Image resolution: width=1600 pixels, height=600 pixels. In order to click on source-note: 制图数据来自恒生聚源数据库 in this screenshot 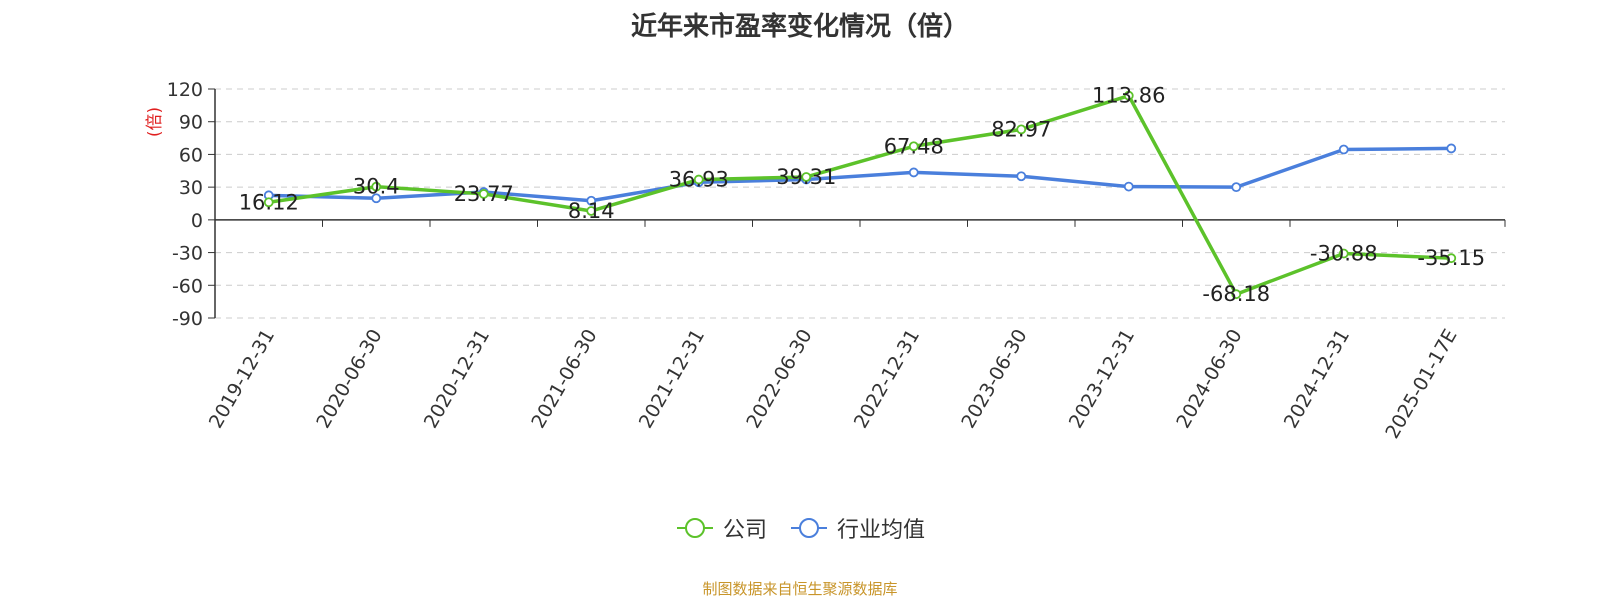, I will do `click(800, 589)`.